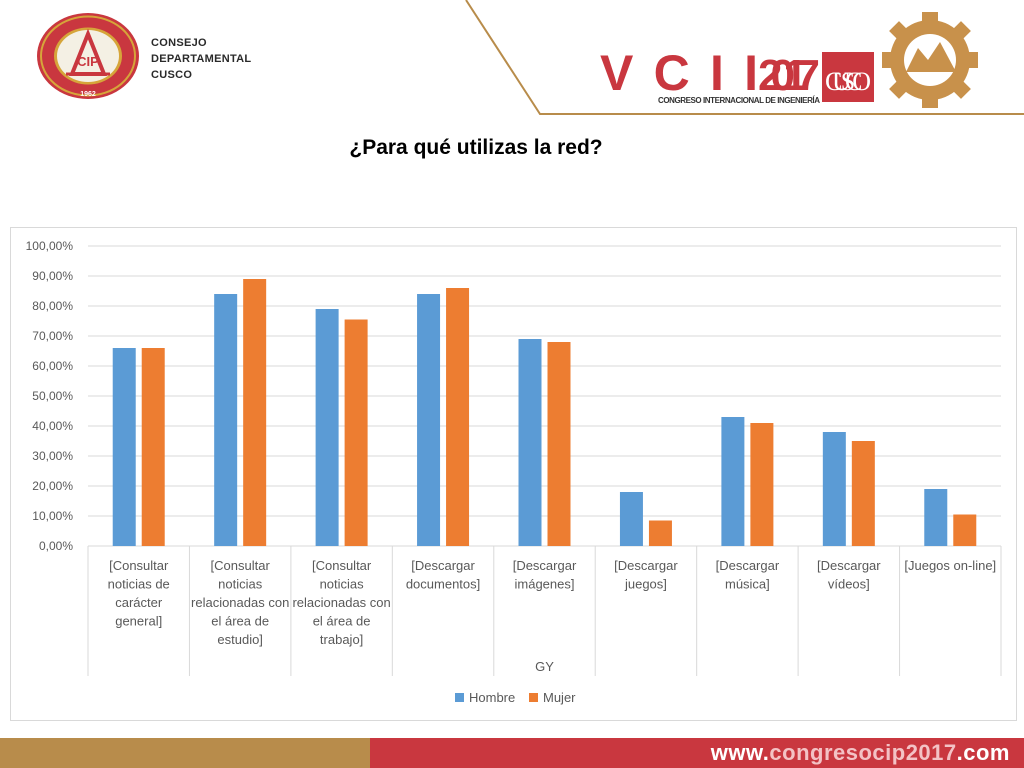 This screenshot has width=1024, height=768. I want to click on x-category-label-line: vídeos], so click(849, 584).